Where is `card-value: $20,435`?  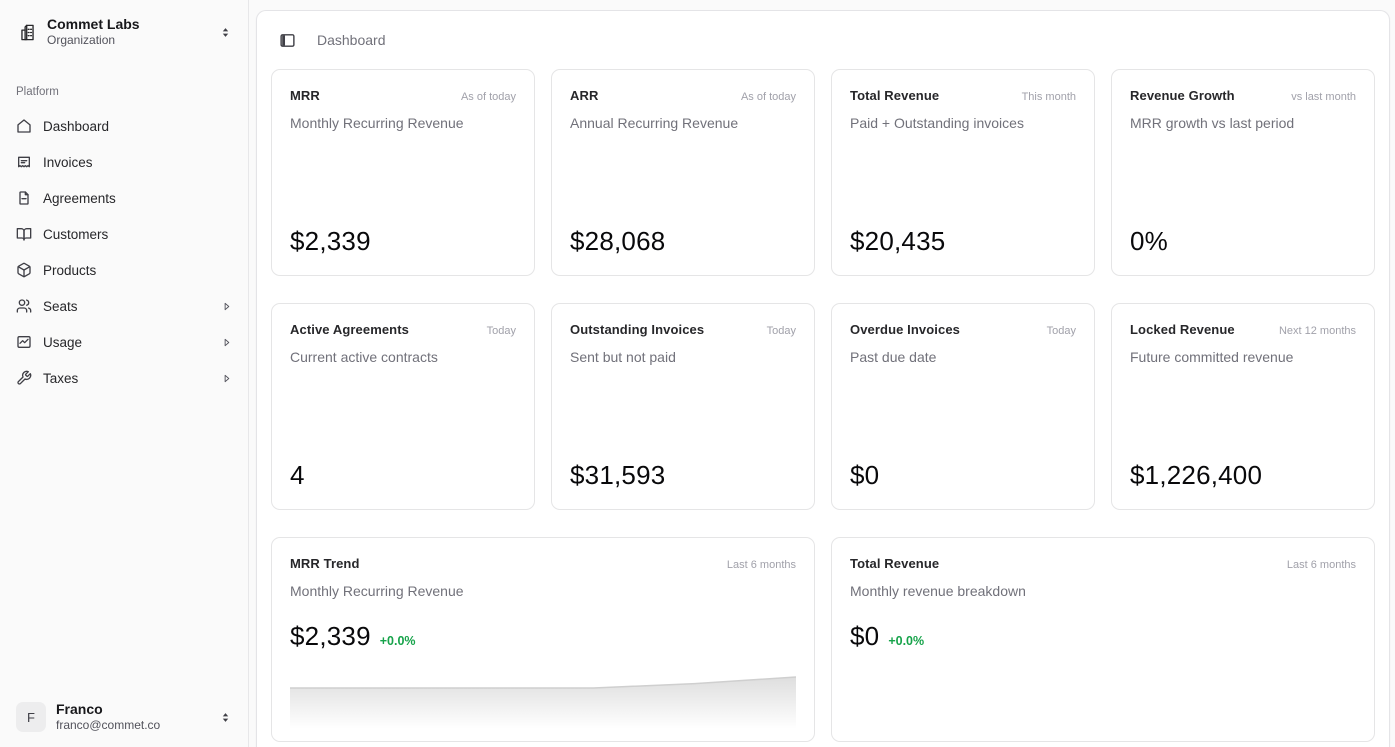 card-value: $20,435 is located at coordinates (898, 241).